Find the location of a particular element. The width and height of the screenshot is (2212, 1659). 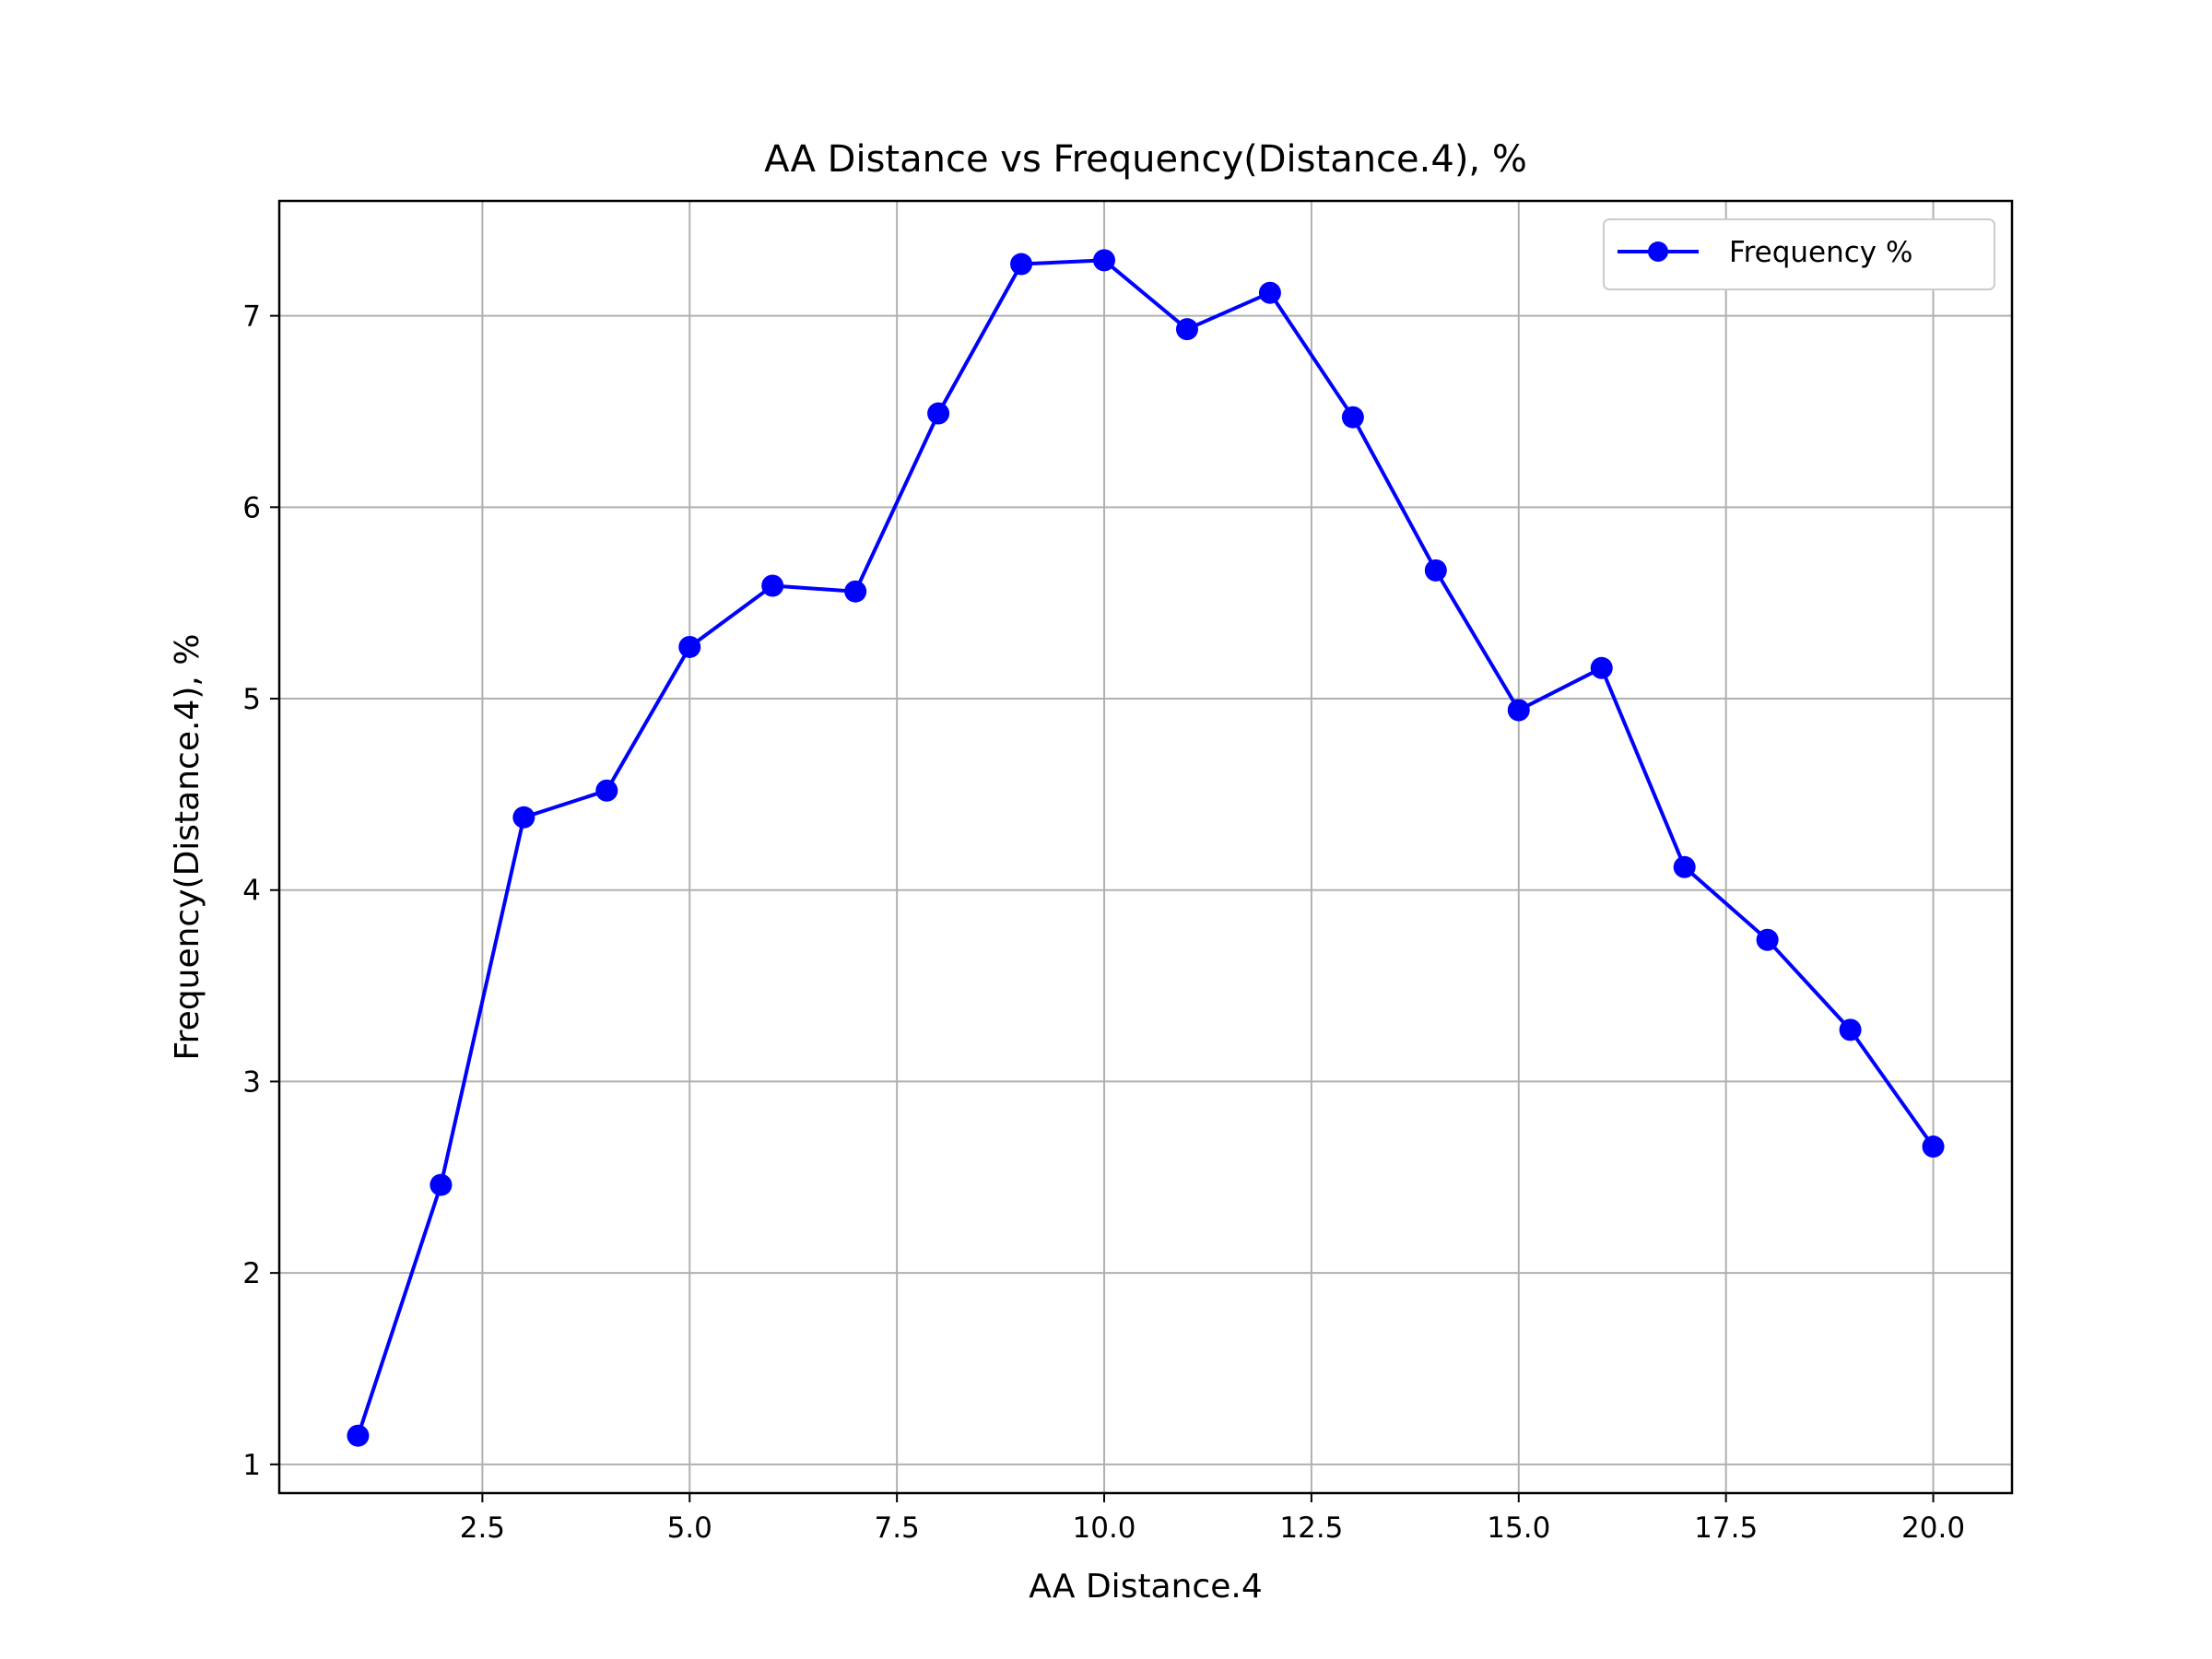

y-tick-label: 1 is located at coordinates (251, 1465).